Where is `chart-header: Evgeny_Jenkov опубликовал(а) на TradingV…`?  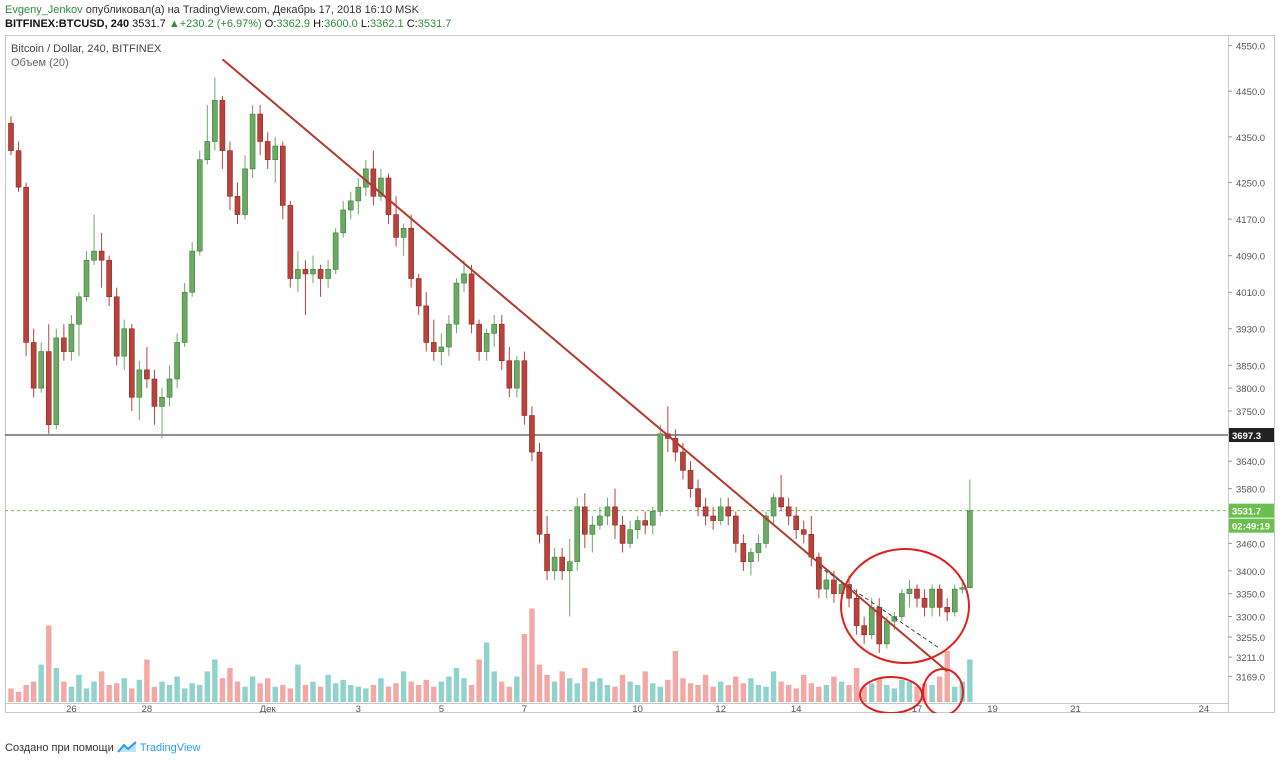 chart-header: Evgeny_Jenkov опубликовал(а) на TradingV… is located at coordinates (640, 17).